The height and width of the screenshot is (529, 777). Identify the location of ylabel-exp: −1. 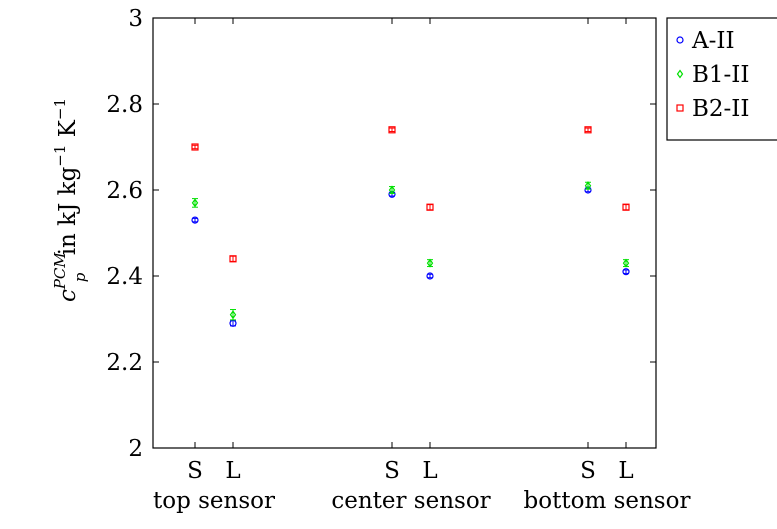
(60, 156).